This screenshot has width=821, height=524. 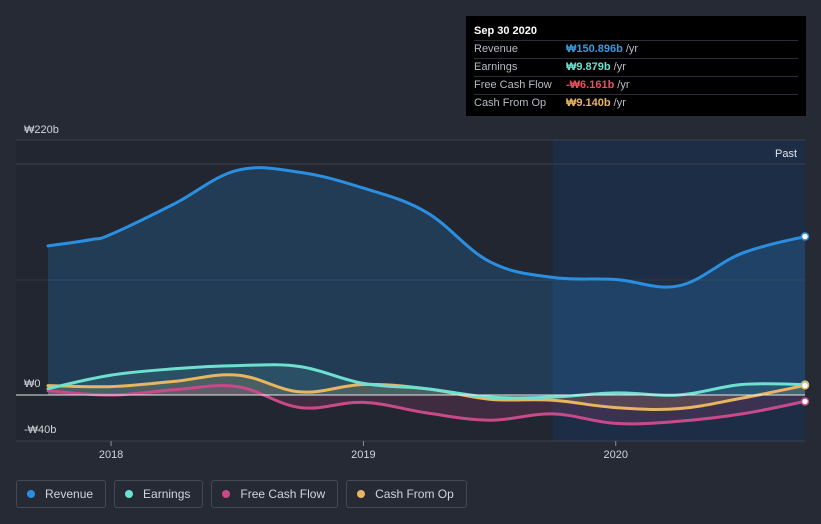 I want to click on tooltip-row-free-cash-flow: Free Cash Flow -₩6.161b /yr, so click(x=636, y=85).